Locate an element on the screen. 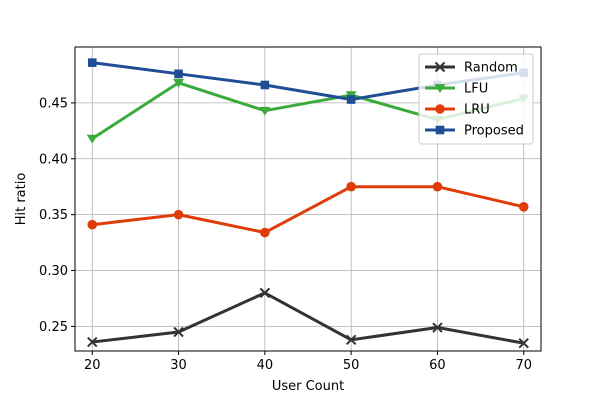  x-axis-ticks: 20 30 40 50 60 70 is located at coordinates (308, 362).